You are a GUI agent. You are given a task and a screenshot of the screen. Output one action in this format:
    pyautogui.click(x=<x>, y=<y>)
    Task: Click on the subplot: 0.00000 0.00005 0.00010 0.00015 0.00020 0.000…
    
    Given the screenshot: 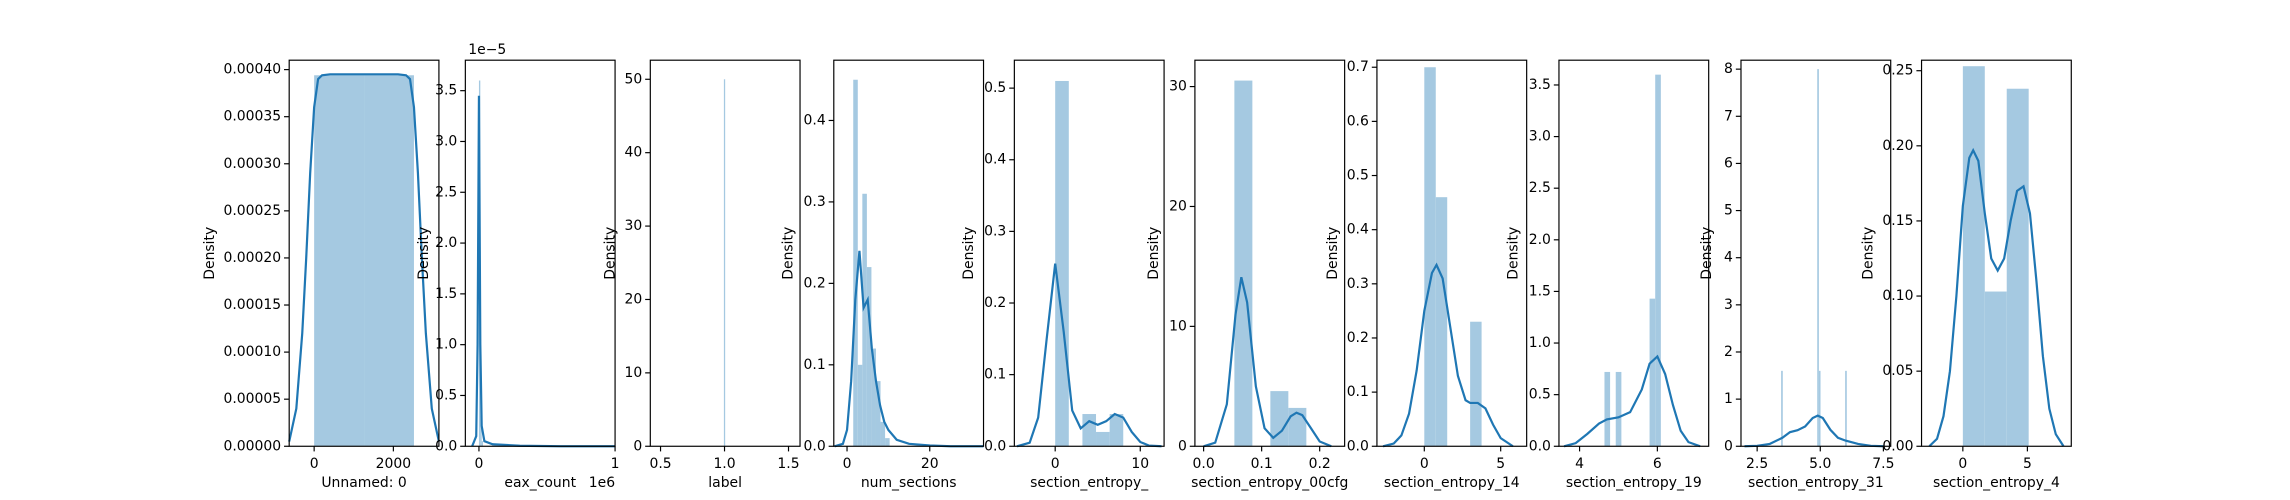 What is the action you would take?
    pyautogui.click(x=321, y=275)
    